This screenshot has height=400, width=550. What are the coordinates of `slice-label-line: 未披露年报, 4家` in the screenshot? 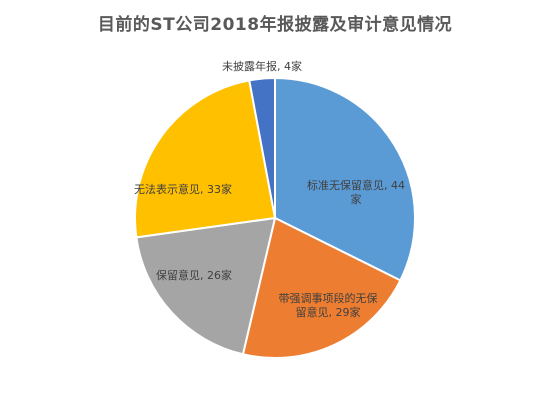 It's located at (262, 66).